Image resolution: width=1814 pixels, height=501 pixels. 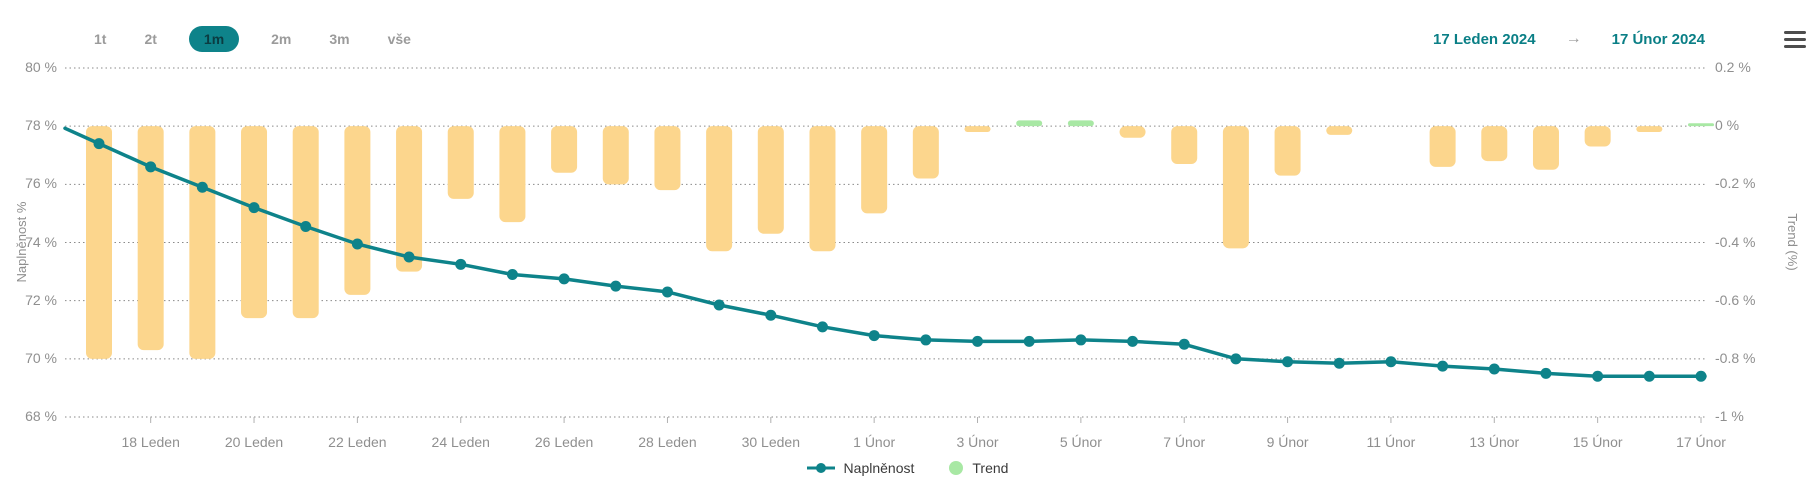 I want to click on right-axis-tick-label: -0.8 %, so click(x=1735, y=357).